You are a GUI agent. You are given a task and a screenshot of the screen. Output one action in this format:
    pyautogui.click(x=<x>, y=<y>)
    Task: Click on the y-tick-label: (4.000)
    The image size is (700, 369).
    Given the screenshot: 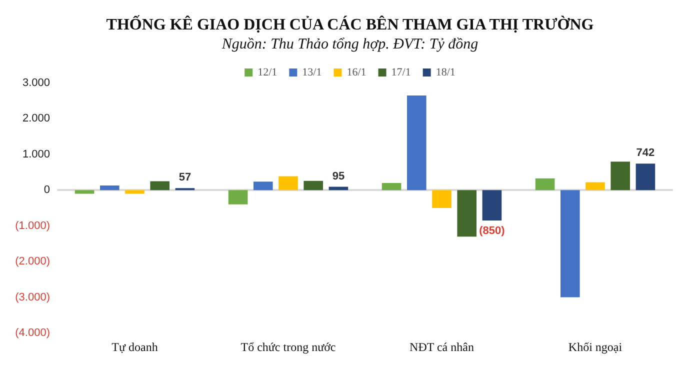 What is the action you would take?
    pyautogui.click(x=32, y=333)
    